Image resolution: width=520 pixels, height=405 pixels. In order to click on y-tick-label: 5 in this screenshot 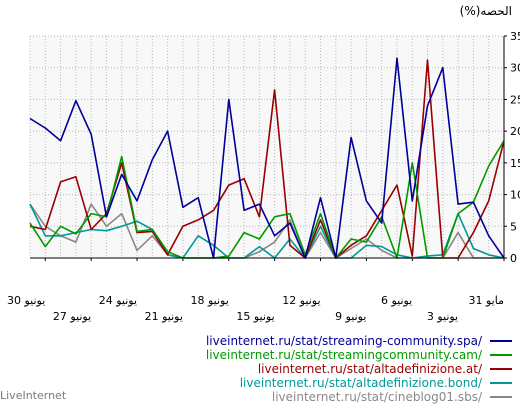, I will do `click(513, 226)`.